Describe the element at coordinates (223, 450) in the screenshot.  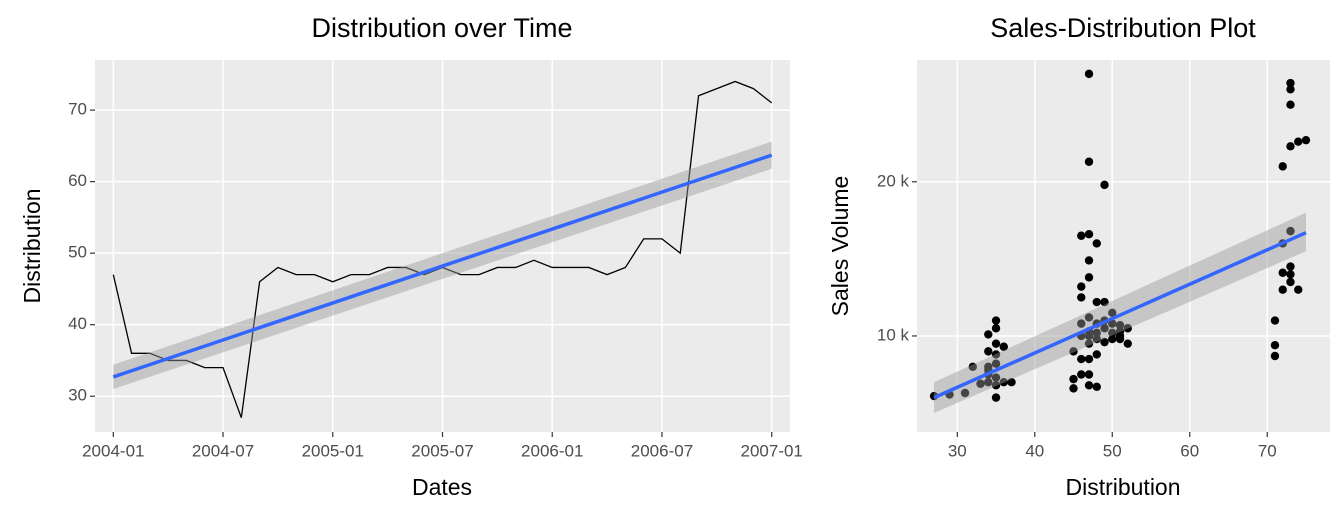
I see `x-tick-label: 2004-07` at that location.